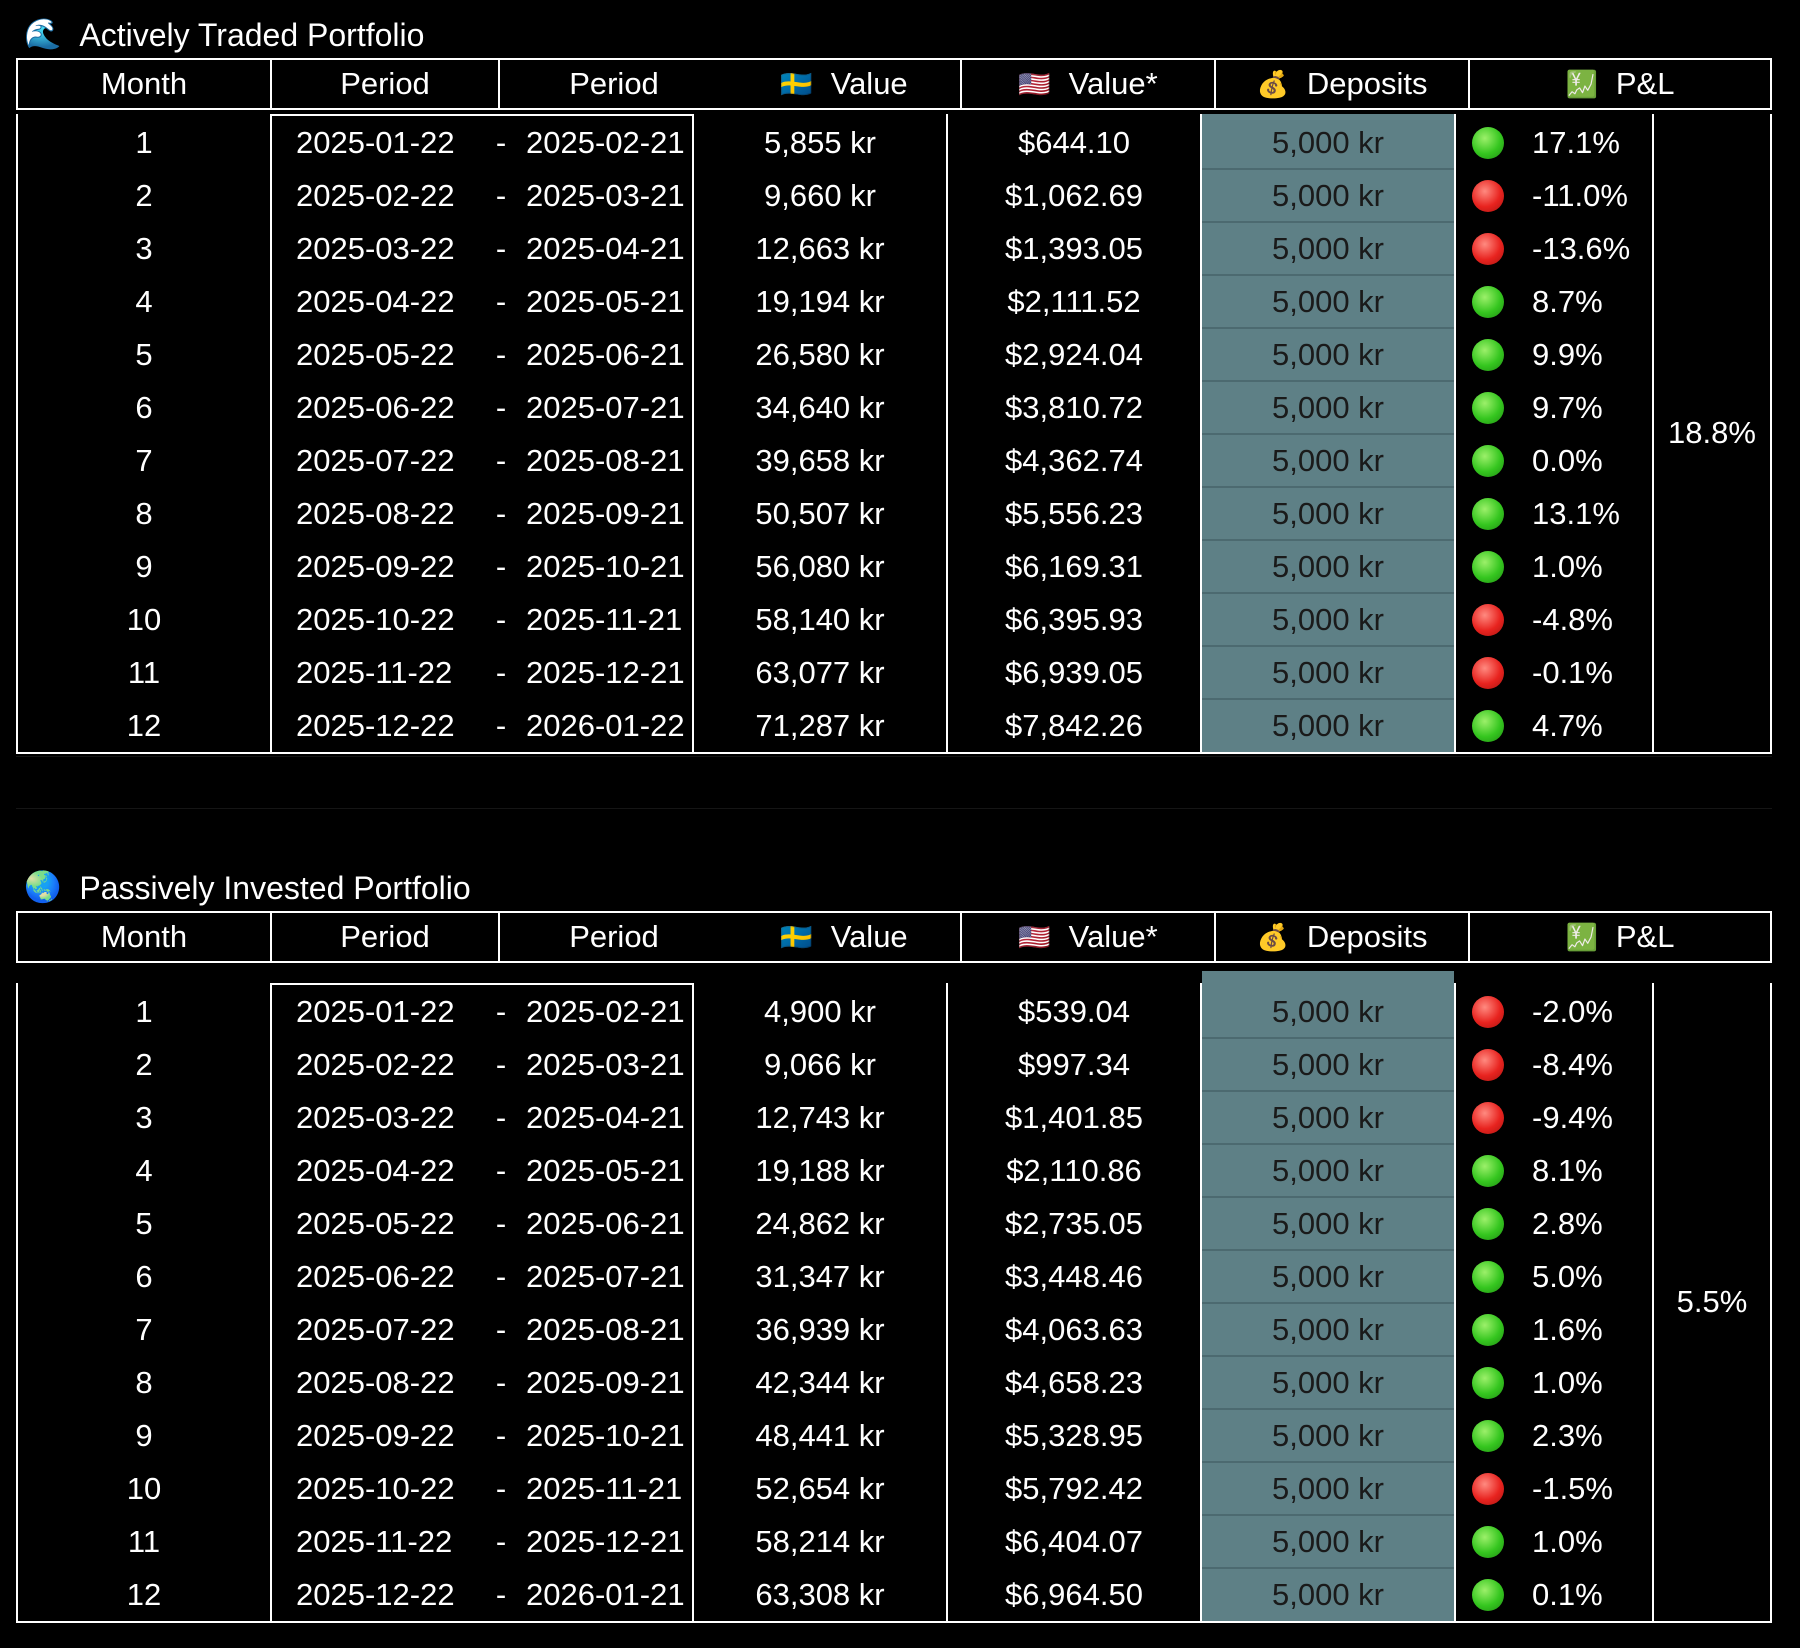  Describe the element at coordinates (375, 1329) in the screenshot. I see `period-start-cell: 2025-07-22` at that location.